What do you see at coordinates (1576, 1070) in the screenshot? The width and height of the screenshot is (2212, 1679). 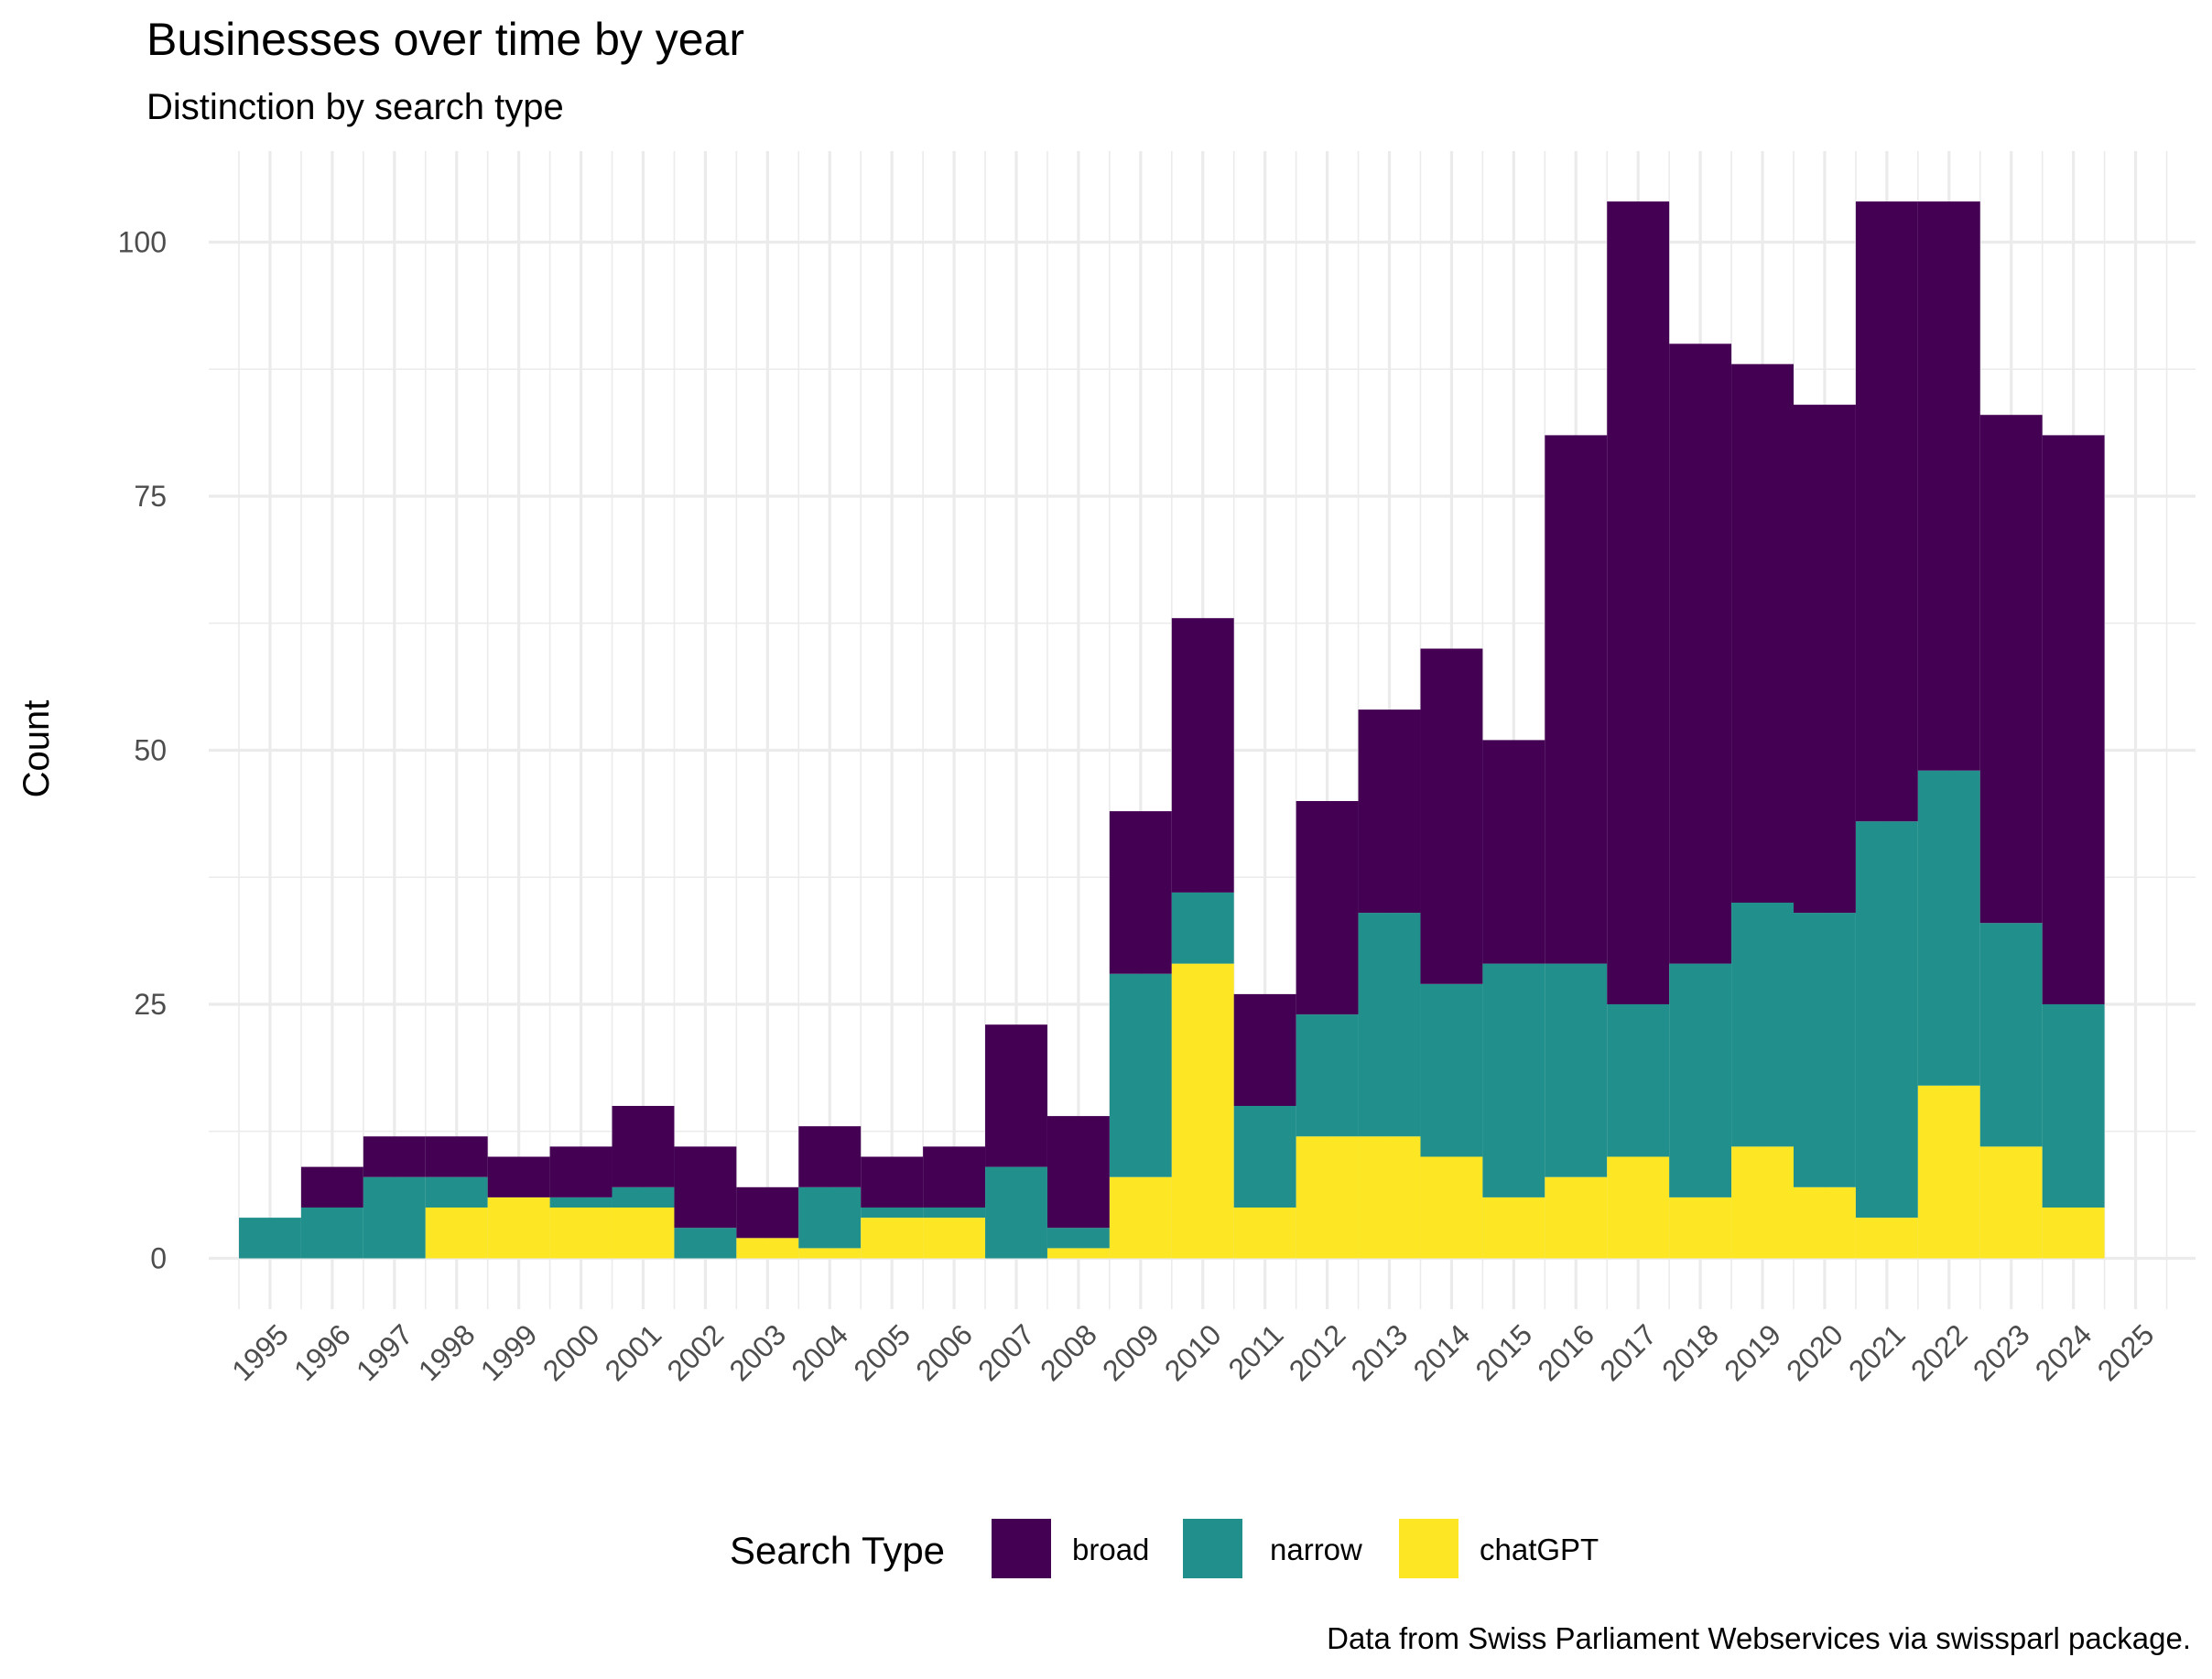 I see `bar-narrow-2016` at bounding box center [1576, 1070].